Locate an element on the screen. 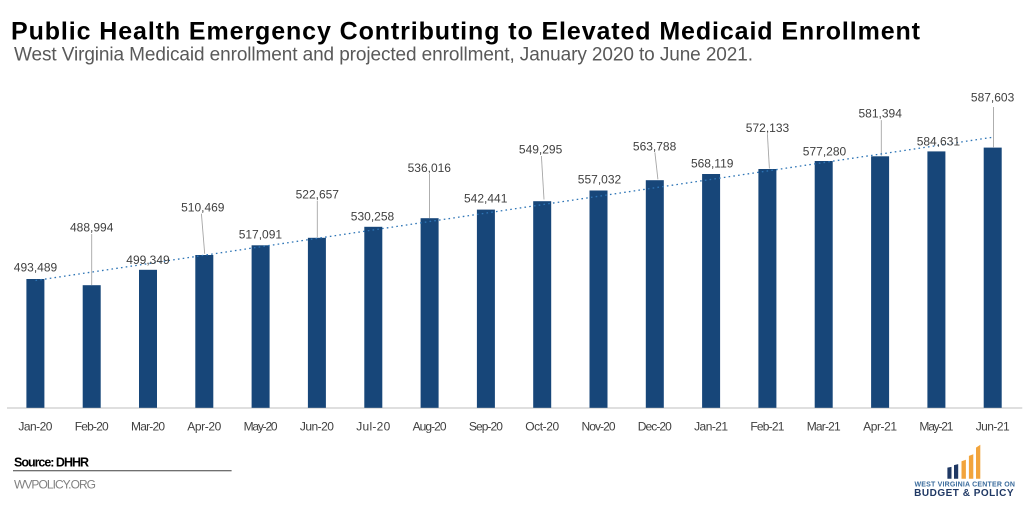 This screenshot has width=1032, height=517. svg-text: 542,441 is located at coordinates (486, 198).